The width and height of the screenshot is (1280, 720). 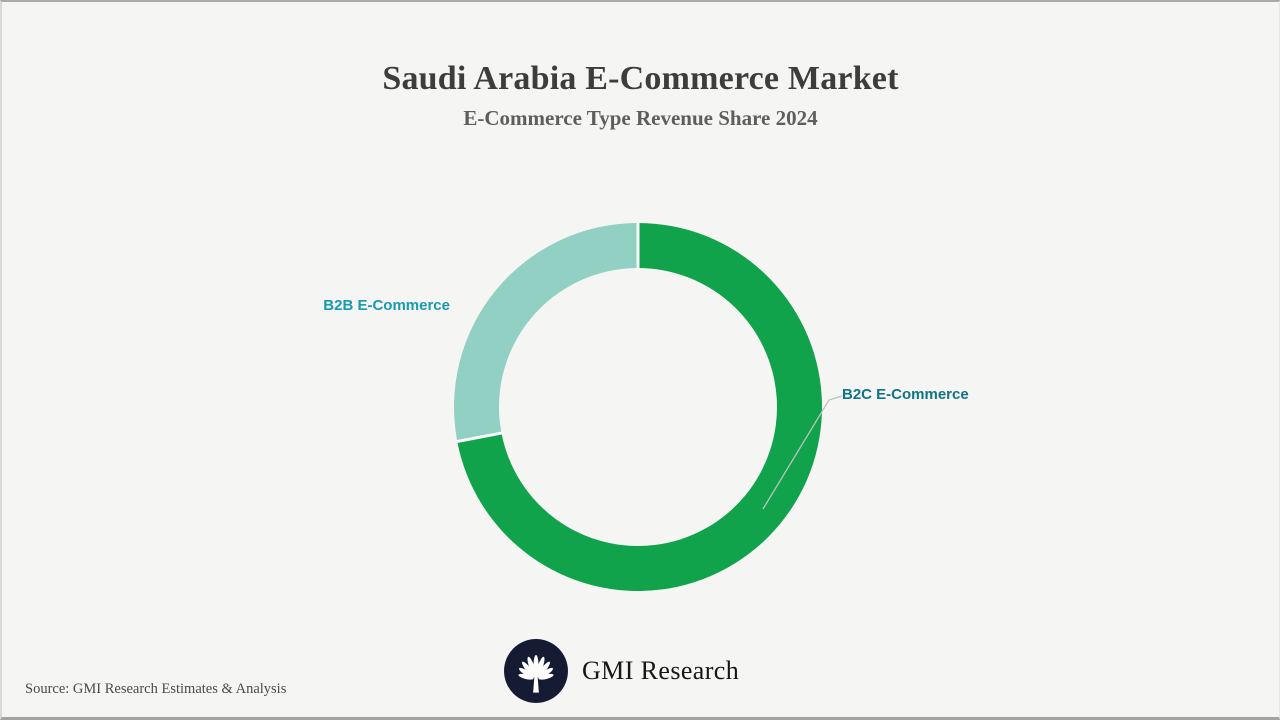 What do you see at coordinates (479, 437) in the screenshot?
I see `slice-separator` at bounding box center [479, 437].